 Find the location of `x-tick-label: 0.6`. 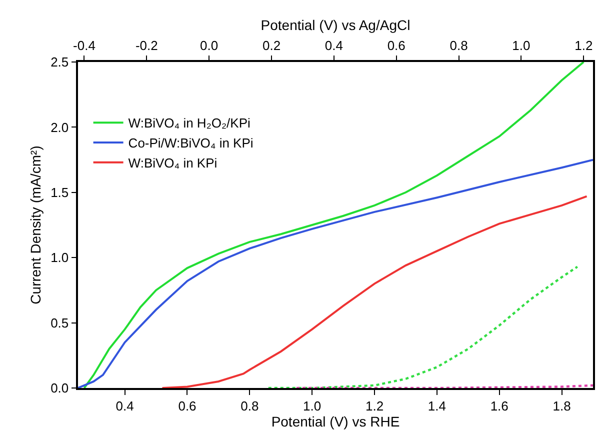

x-tick-label: 0.6 is located at coordinates (187, 406).